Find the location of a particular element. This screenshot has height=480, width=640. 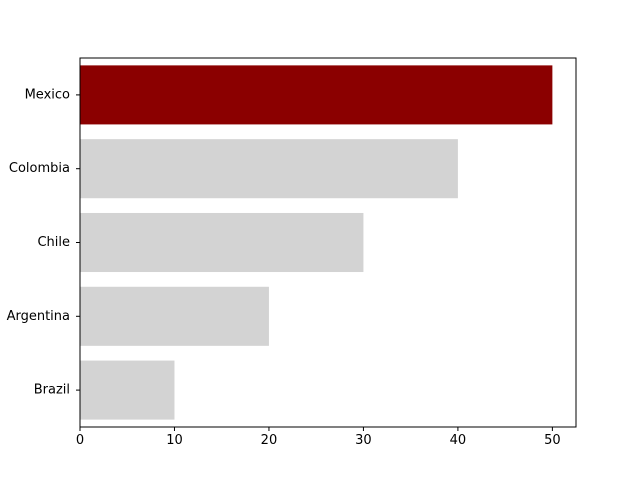

x-tick-label-20: 20 is located at coordinates (269, 440).